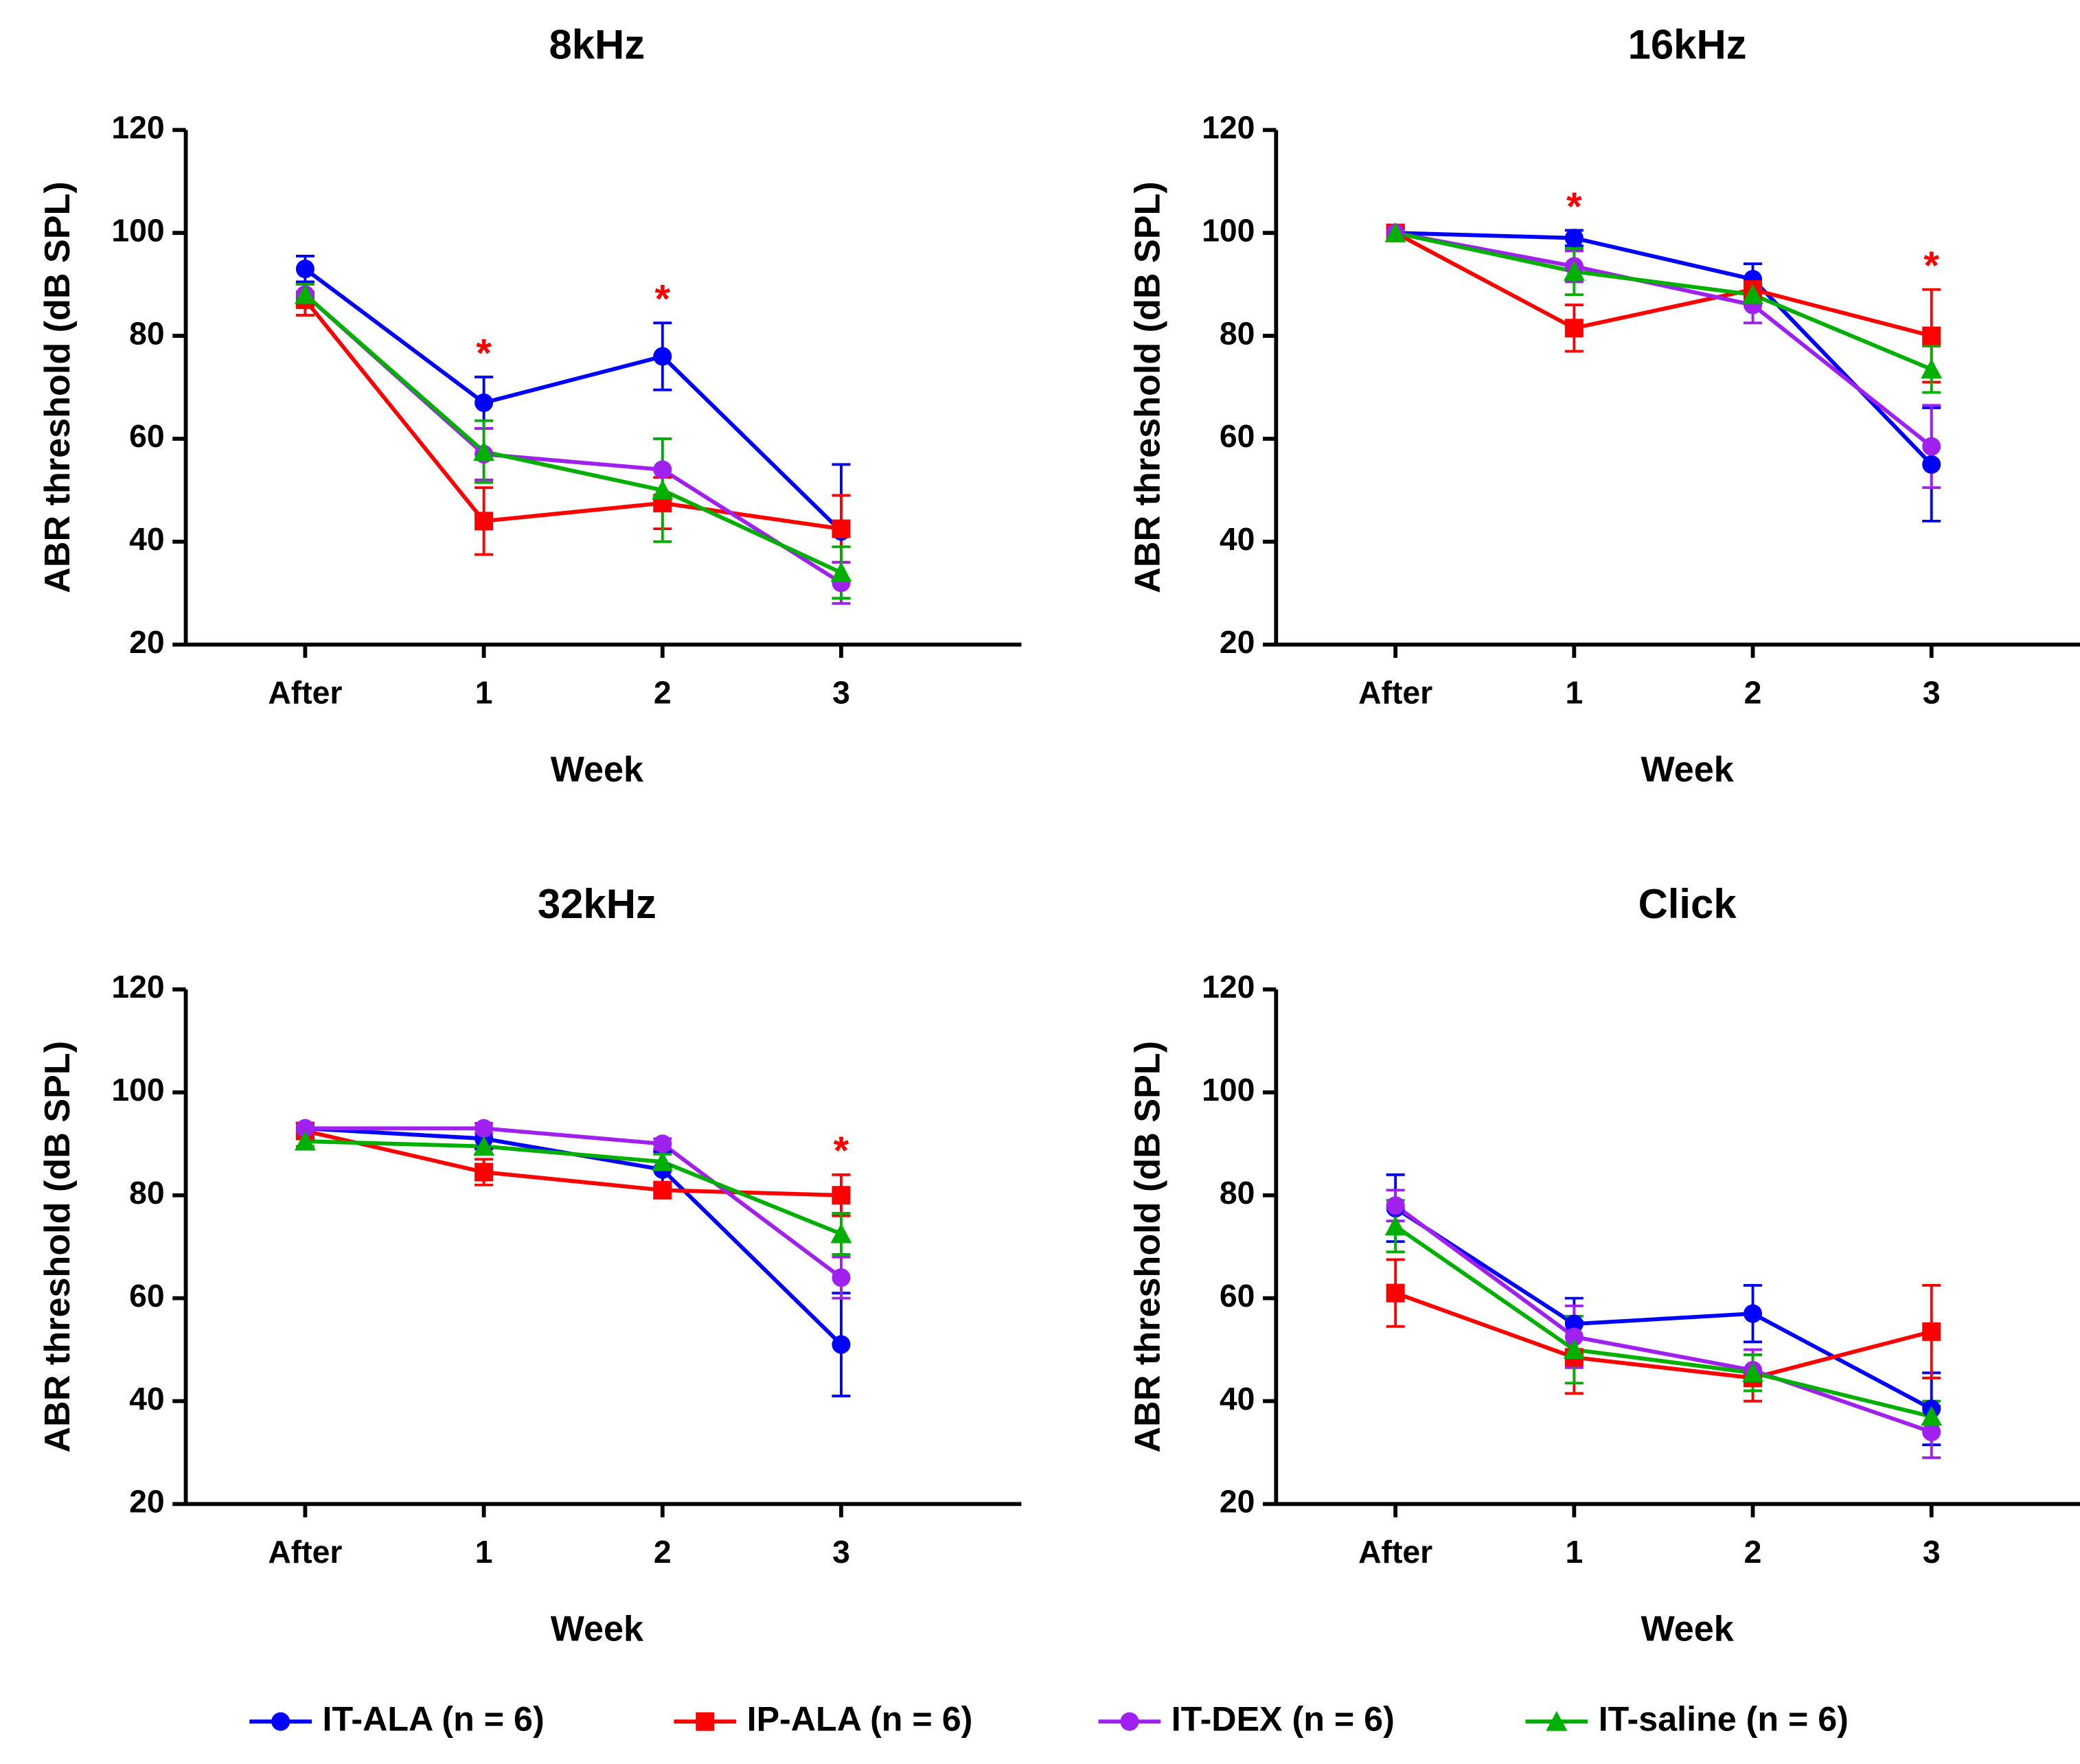 This screenshot has width=2080, height=1764. Describe the element at coordinates (860, 1718) in the screenshot. I see `legend-label: IP-ALA (n = 6)` at that location.